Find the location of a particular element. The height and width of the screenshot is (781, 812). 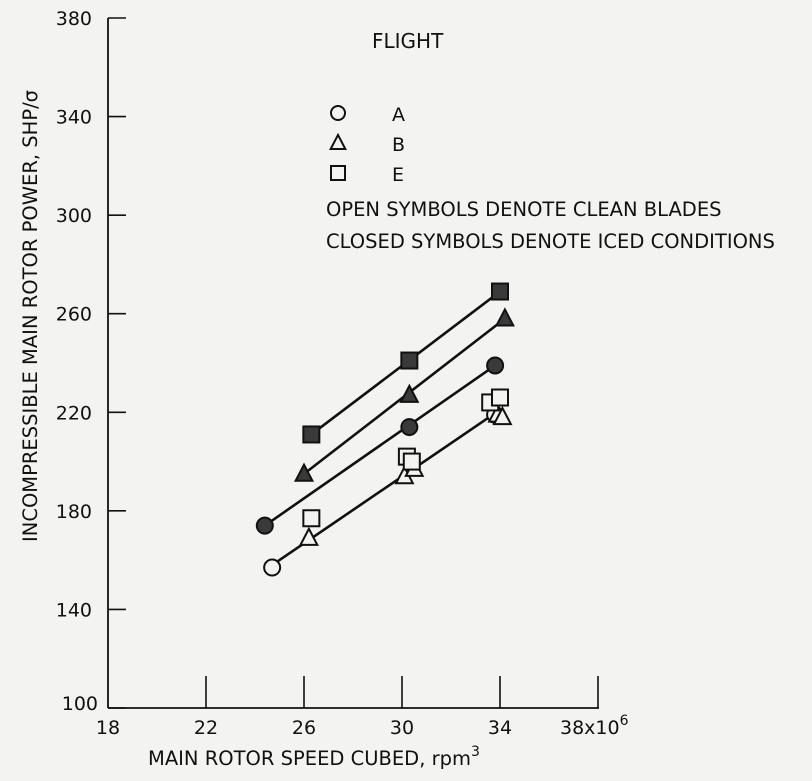

y-tick-label: 340 is located at coordinates (74, 118).